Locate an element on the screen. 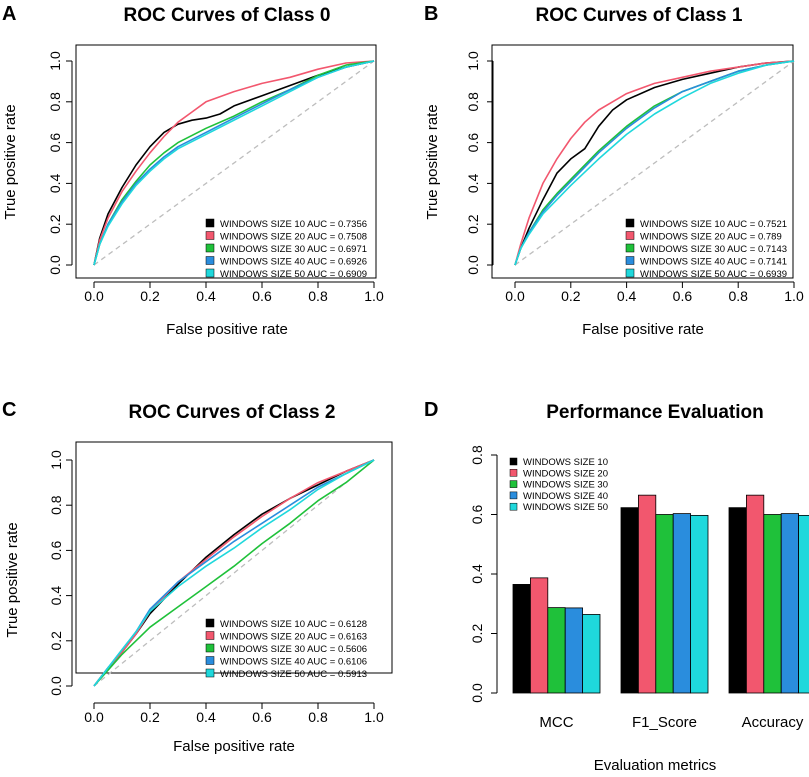 This screenshot has height=777, width=809. panel-c-plot-frame is located at coordinates (234, 557).